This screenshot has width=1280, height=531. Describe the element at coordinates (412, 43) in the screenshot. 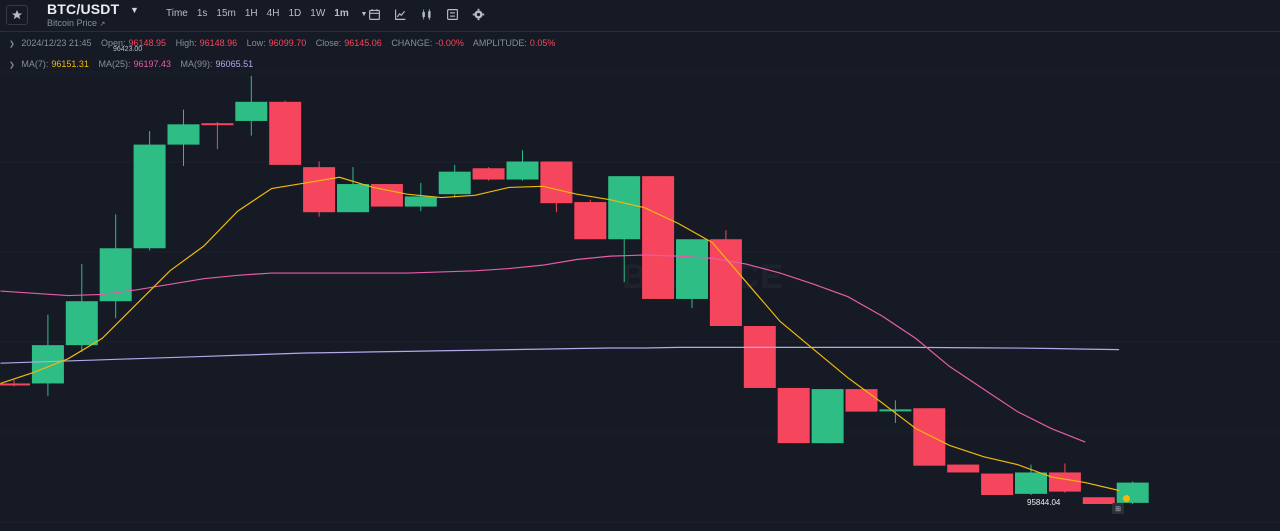

I see `change-label: CHANGE:` at that location.